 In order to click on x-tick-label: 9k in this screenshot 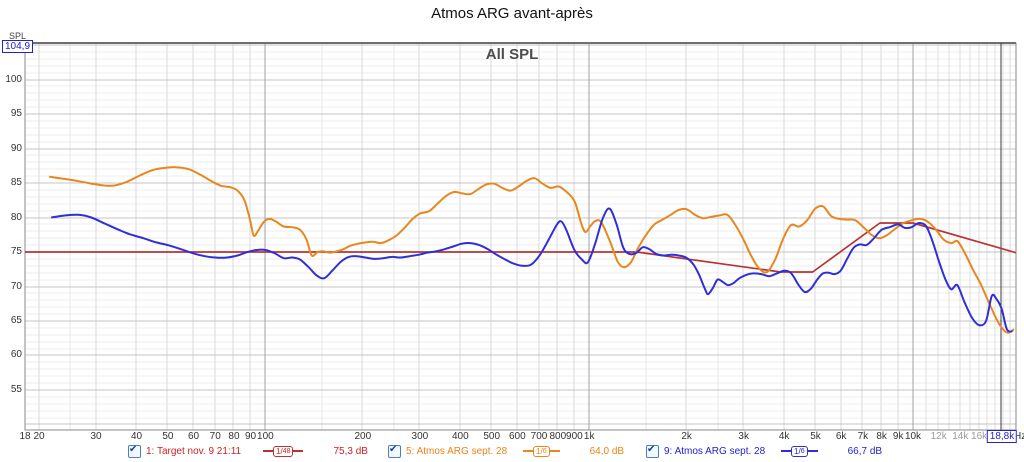, I will do `click(898, 436)`.